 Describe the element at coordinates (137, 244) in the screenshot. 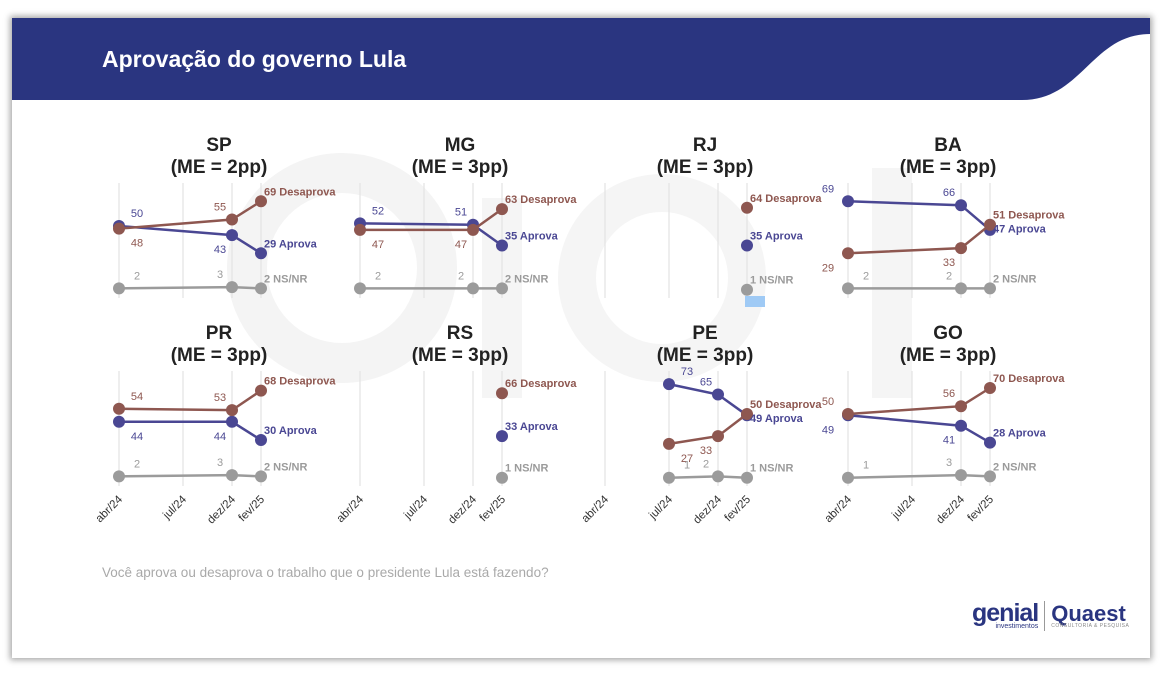

I see `data-label: 48` at that location.